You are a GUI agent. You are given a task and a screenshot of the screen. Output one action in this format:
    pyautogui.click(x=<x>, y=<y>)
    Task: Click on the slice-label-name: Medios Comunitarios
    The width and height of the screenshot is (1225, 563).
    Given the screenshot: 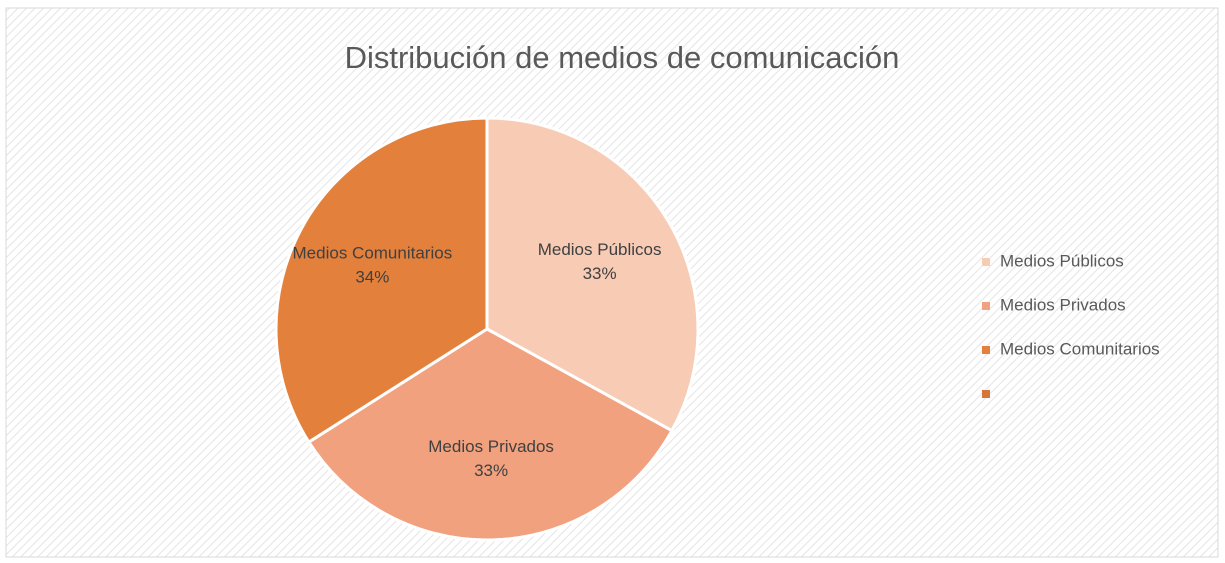 What is the action you would take?
    pyautogui.click(x=373, y=252)
    